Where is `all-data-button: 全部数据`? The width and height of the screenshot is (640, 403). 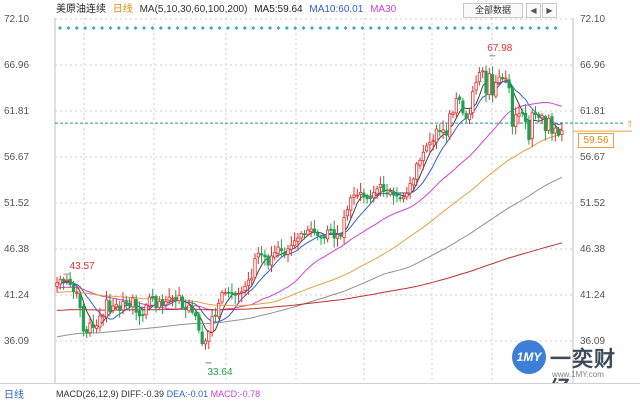
all-data-button: 全部数据 is located at coordinates (493, 10).